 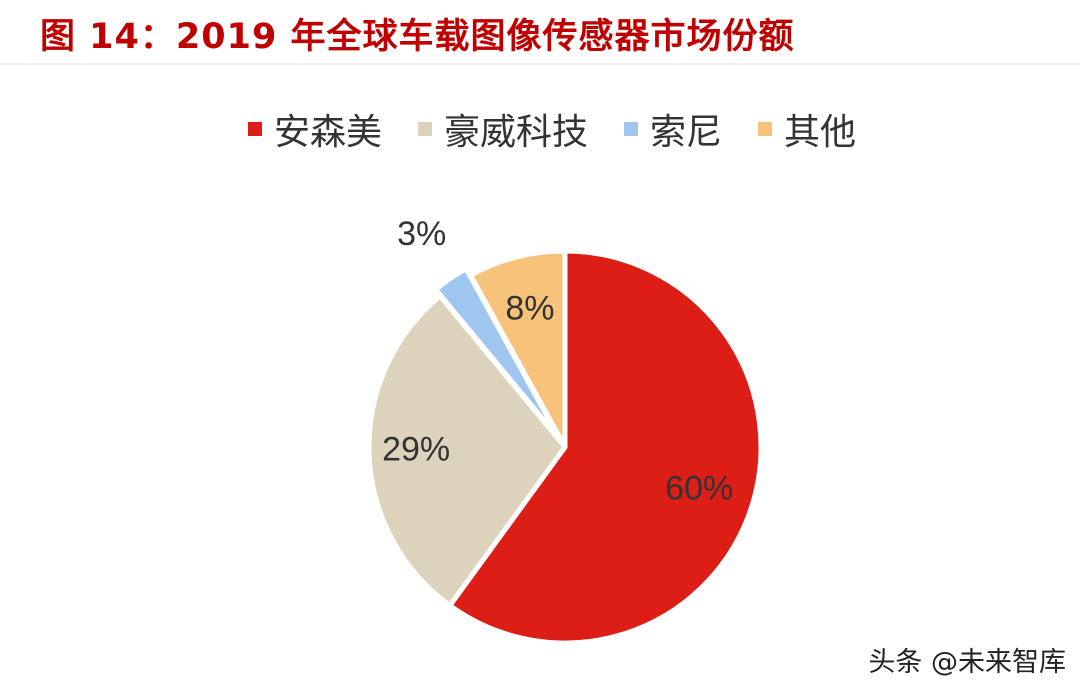 I want to click on pie-slice-others, so click(x=518, y=349).